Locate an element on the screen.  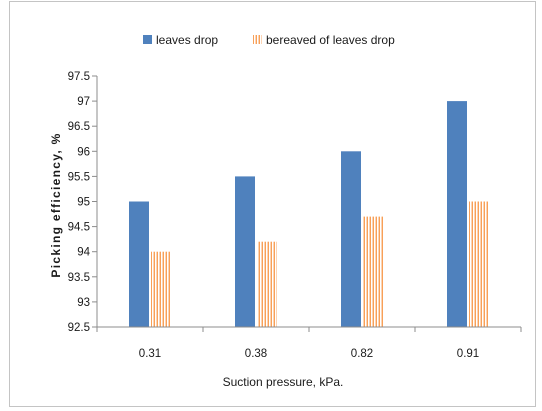
y-tick-label: 97 is located at coordinates (83, 102).